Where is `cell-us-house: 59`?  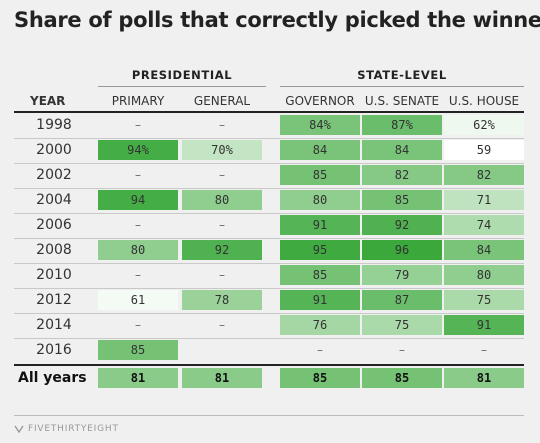 cell-us-house: 59 is located at coordinates (484, 150).